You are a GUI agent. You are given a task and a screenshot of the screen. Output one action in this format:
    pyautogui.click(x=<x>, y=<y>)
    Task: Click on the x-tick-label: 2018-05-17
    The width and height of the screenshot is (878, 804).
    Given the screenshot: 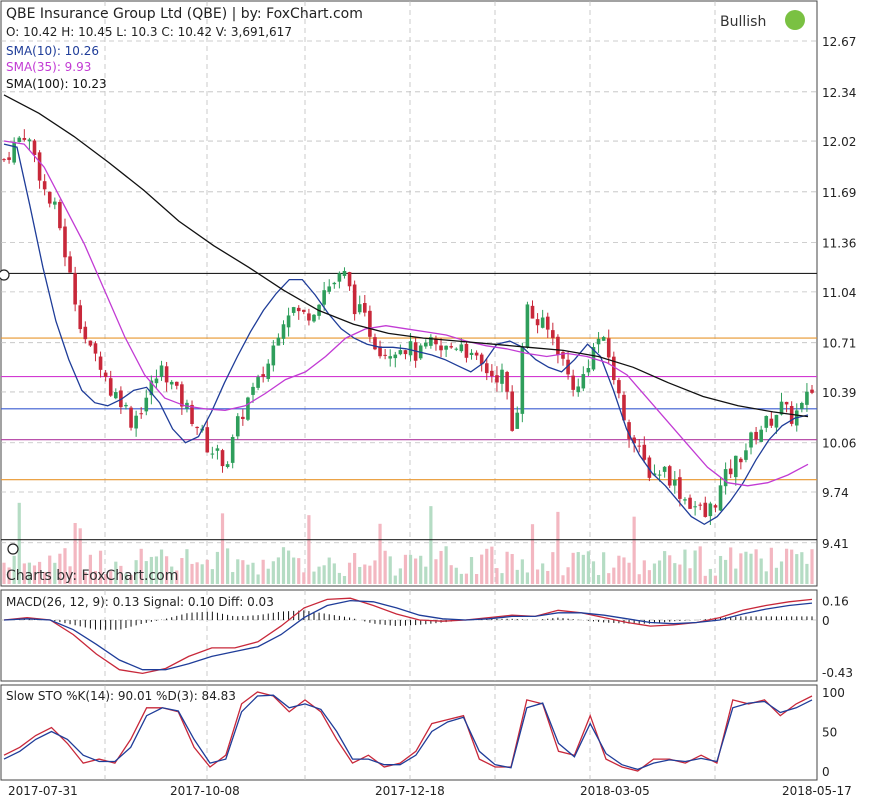 What is the action you would take?
    pyautogui.click(x=817, y=791)
    